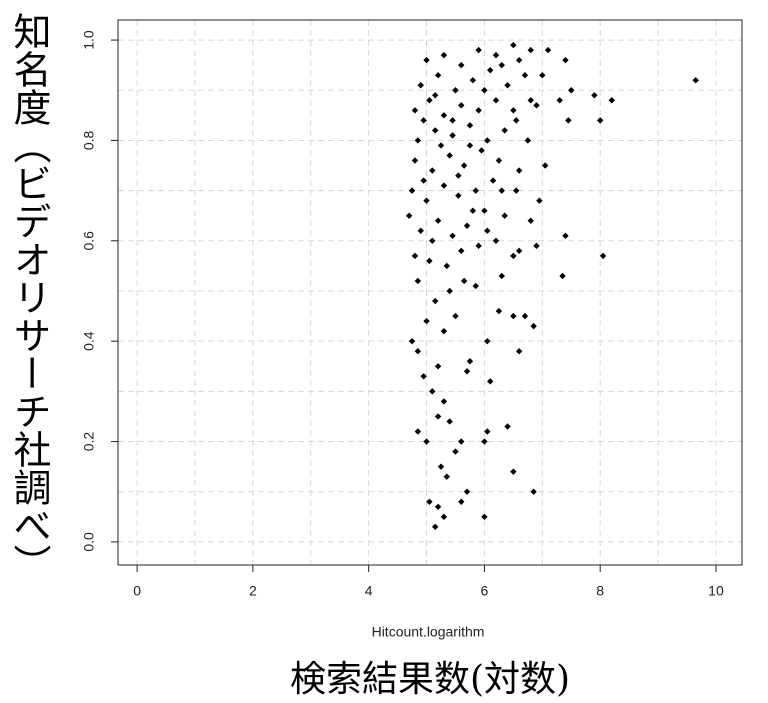  I want to click on x-tick-label: 10, so click(716, 591).